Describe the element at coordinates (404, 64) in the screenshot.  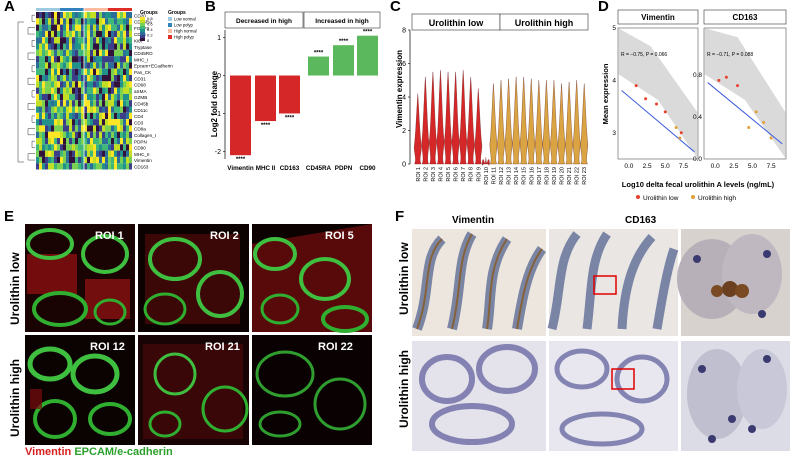
I see `panel-c-ytick-label: 6` at that location.